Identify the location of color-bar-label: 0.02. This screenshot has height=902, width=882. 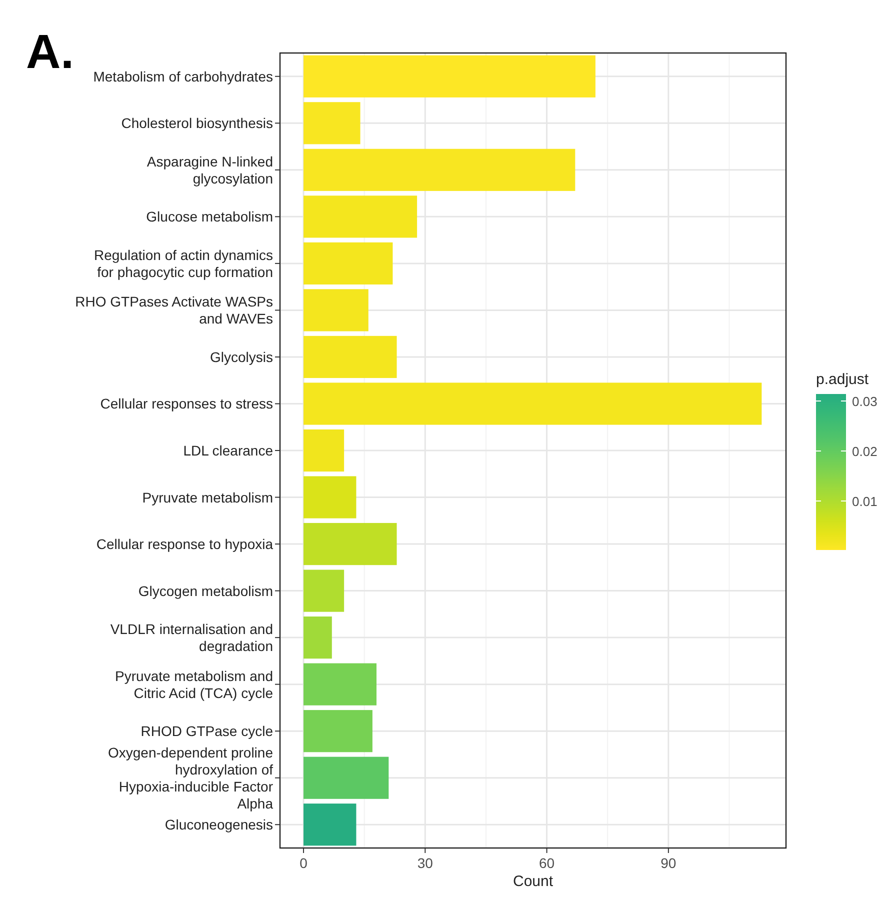
(865, 451).